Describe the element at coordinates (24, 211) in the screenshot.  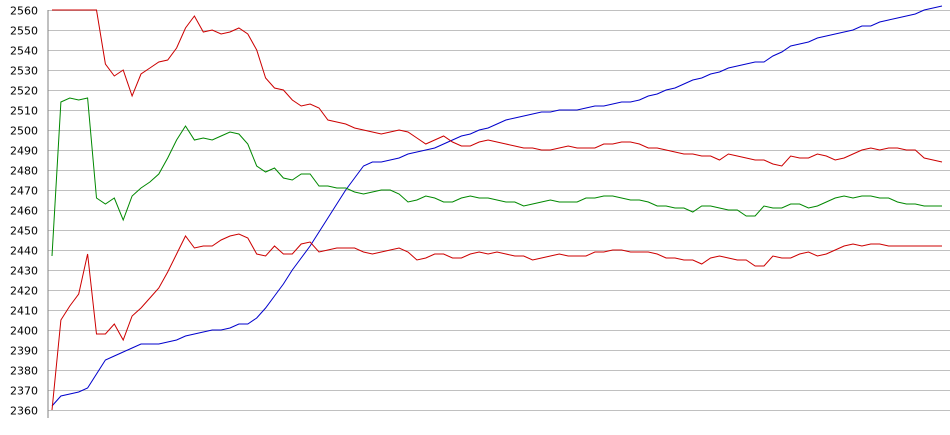
I see `y-tick-label-2460: 2460` at that location.